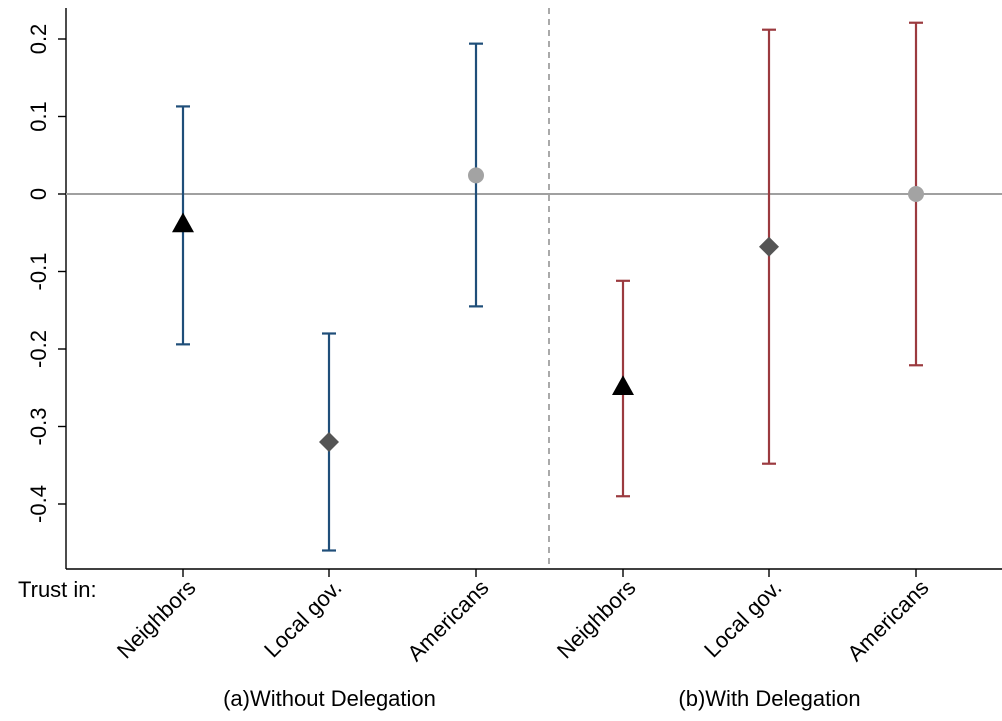 Image resolution: width=1002 pixels, height=721 pixels. Describe the element at coordinates (38, 272) in the screenshot. I see `y-tick-label: -0.1` at that location.